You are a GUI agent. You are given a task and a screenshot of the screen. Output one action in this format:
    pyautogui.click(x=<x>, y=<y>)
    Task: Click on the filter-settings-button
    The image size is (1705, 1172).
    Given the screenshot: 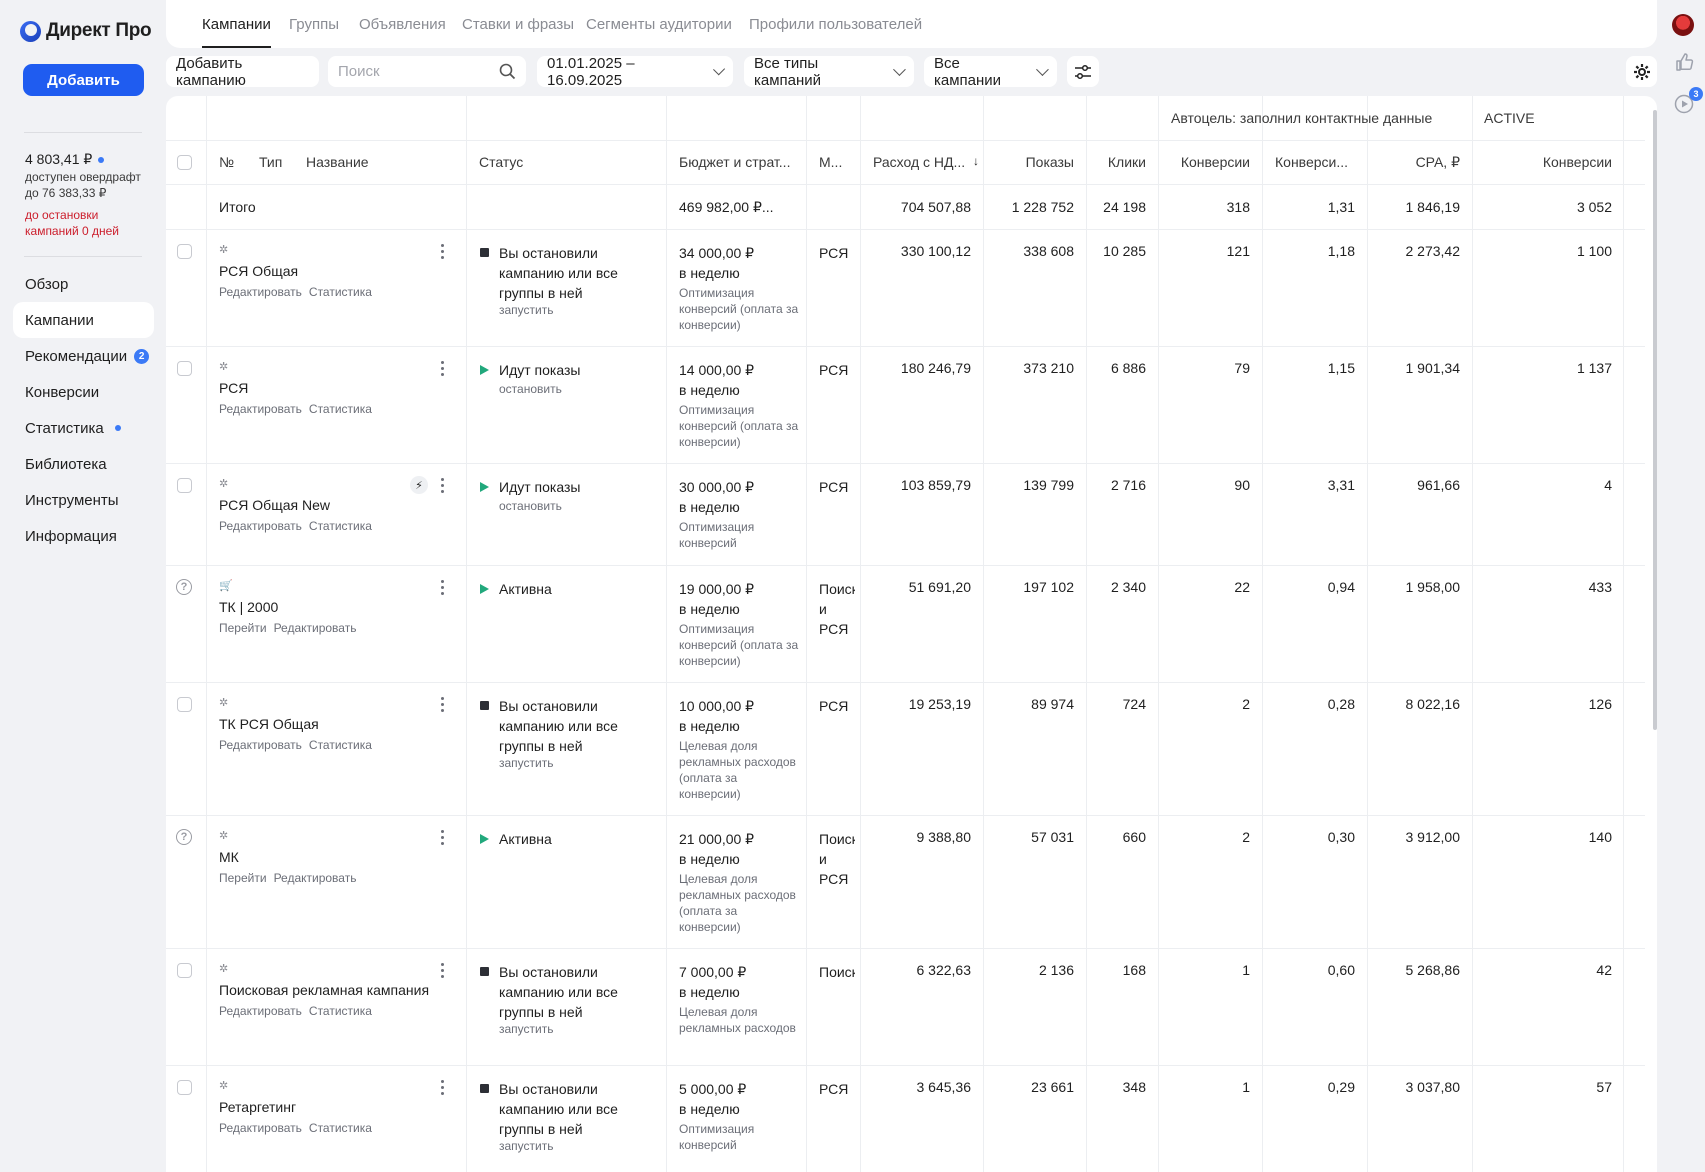 What is the action you would take?
    pyautogui.click(x=1083, y=71)
    